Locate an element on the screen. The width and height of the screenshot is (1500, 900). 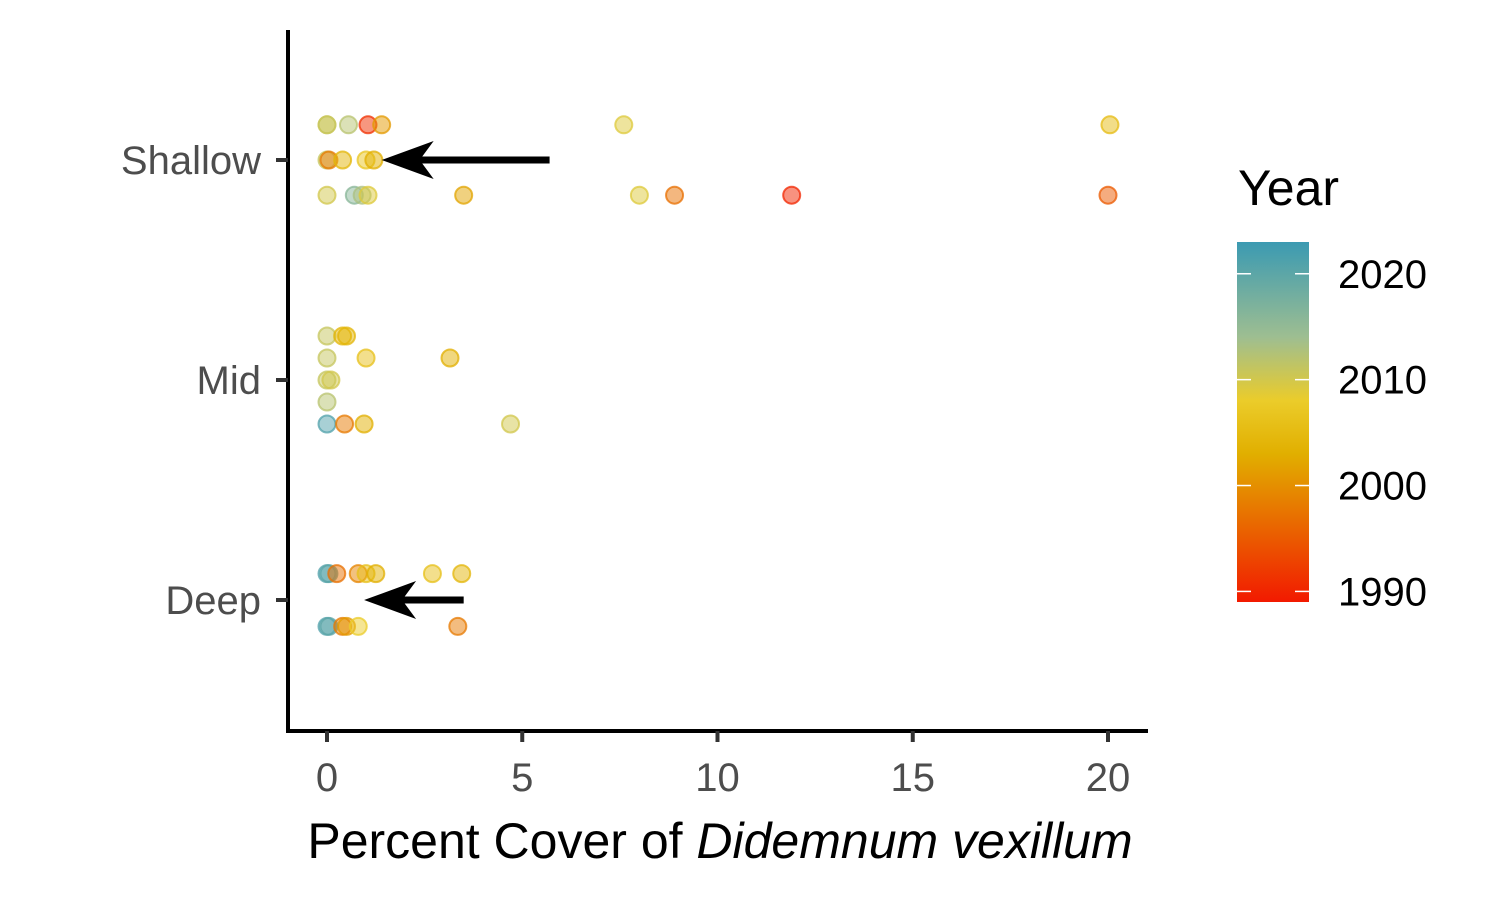
arrows-layer is located at coordinates (457, 380).